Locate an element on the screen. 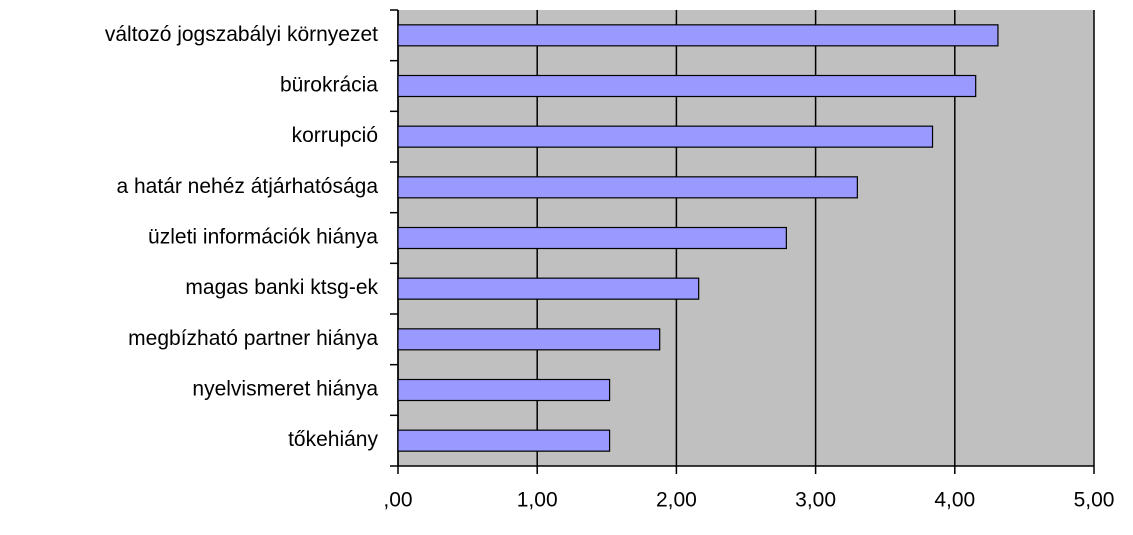 This screenshot has height=535, width=1133. y-tick-label: változó jogszabályi környezet is located at coordinates (241, 34).